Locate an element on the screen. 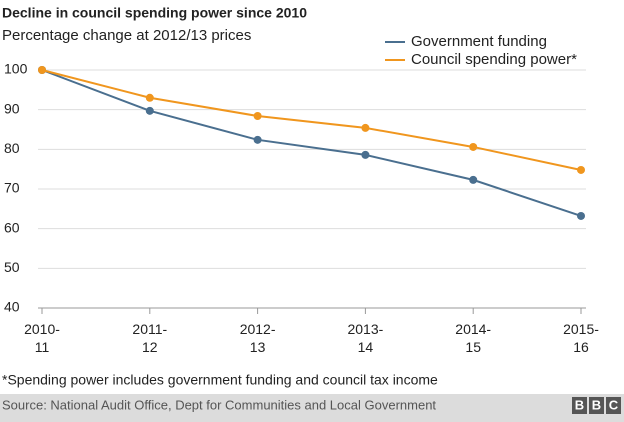  logo-letter: C is located at coordinates (614, 404).